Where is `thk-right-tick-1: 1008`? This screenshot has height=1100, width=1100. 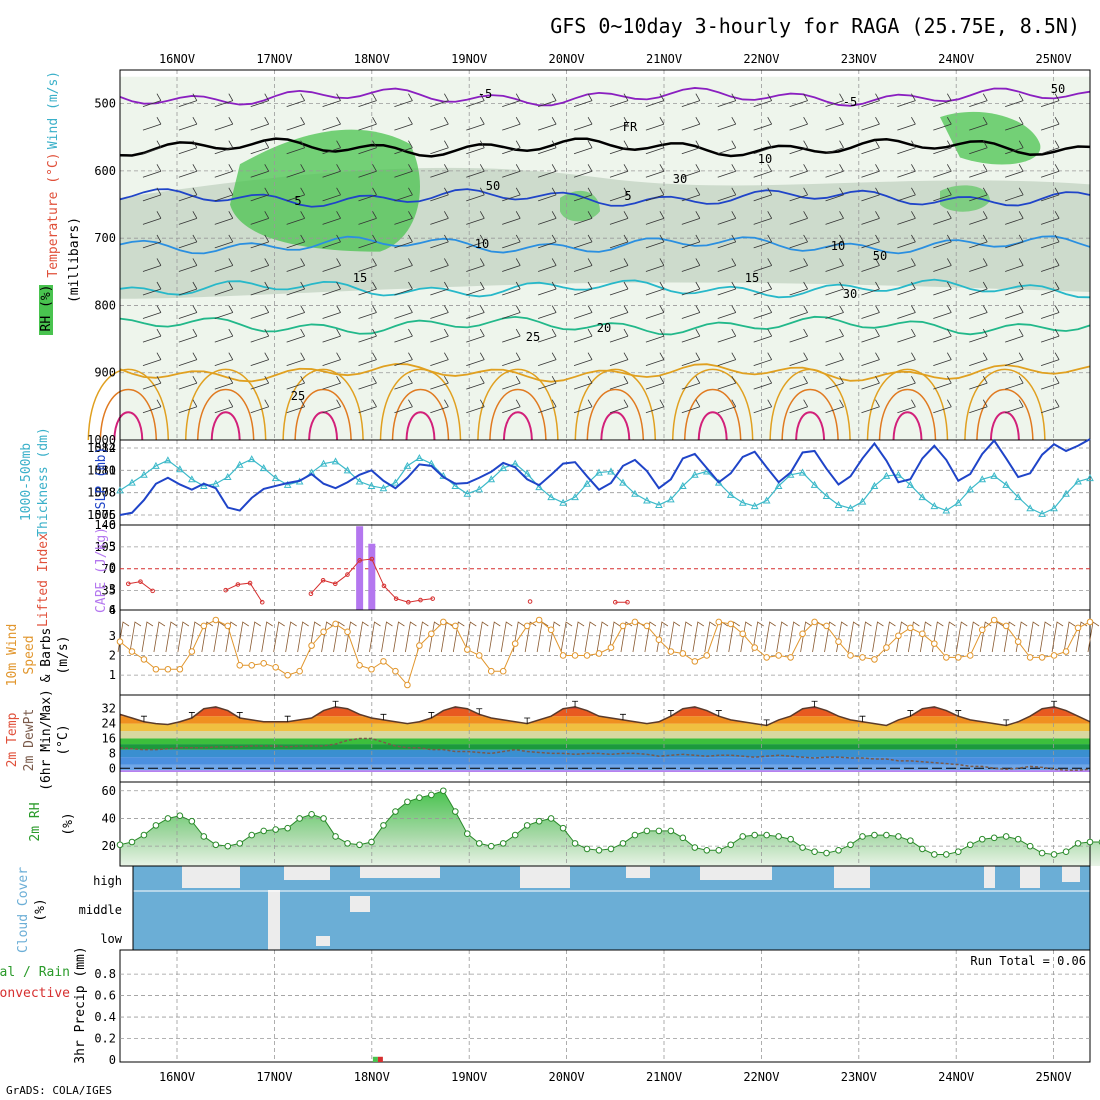
thk-right-tick-1: 1008 is located at coordinates (101, 493).